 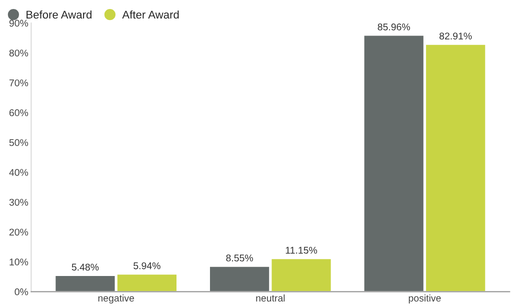 What do you see at coordinates (18, 53) in the screenshot?
I see `y-tick-label: 80%` at bounding box center [18, 53].